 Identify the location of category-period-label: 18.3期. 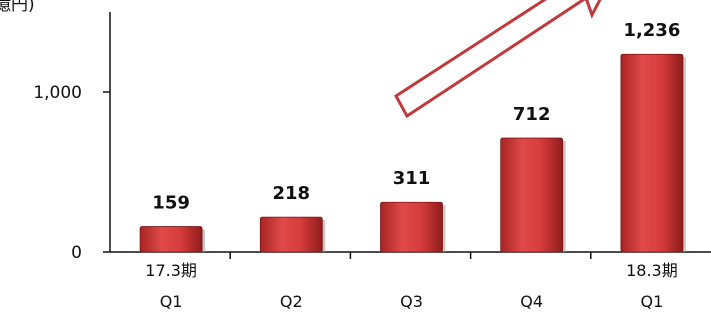
(652, 270).